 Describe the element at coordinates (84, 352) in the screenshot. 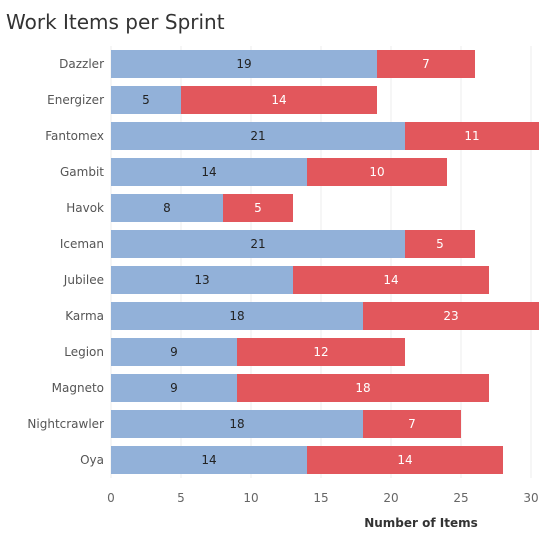

I see `category-label: Legion` at that location.